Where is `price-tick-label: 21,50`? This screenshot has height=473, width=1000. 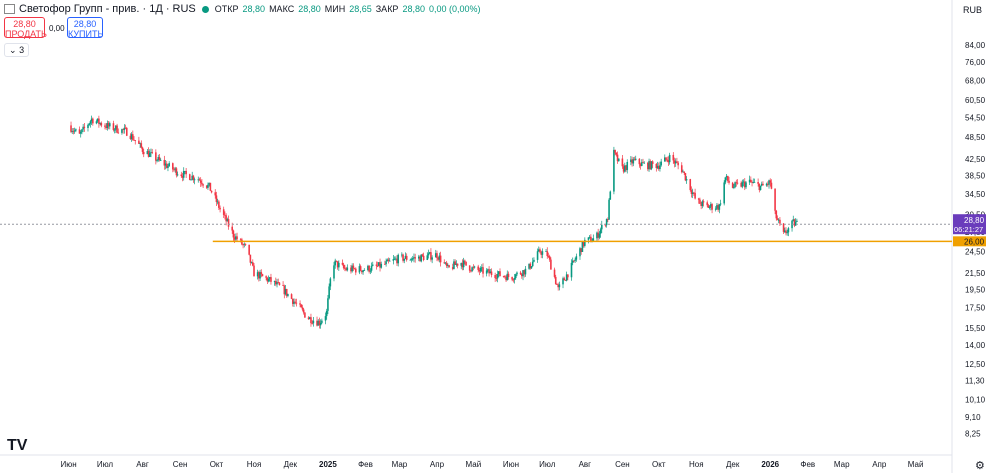
price-tick-label: 21,50 is located at coordinates (975, 273).